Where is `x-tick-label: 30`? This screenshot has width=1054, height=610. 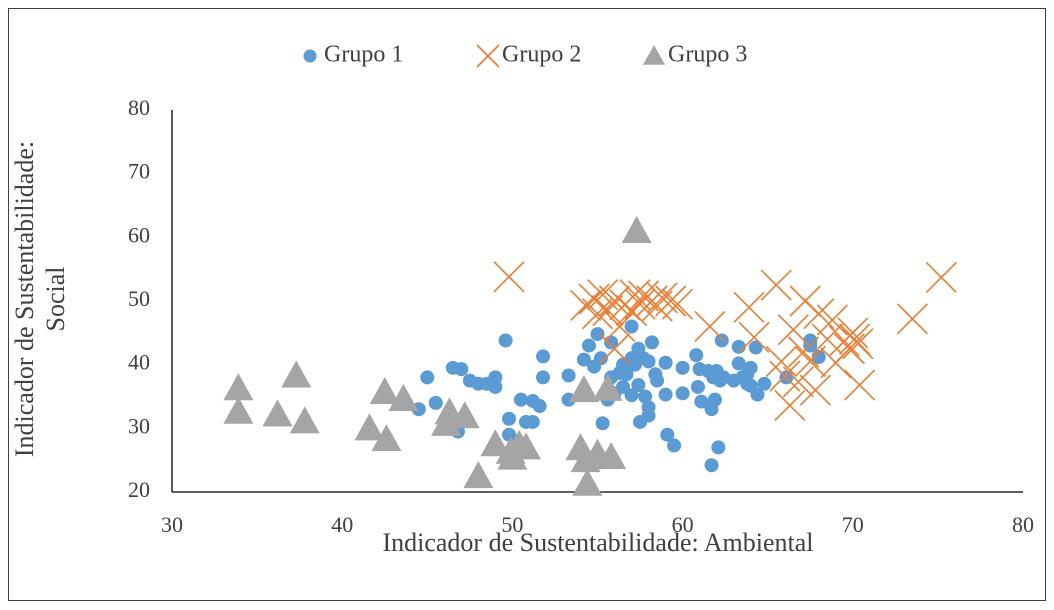 x-tick-label: 30 is located at coordinates (172, 524).